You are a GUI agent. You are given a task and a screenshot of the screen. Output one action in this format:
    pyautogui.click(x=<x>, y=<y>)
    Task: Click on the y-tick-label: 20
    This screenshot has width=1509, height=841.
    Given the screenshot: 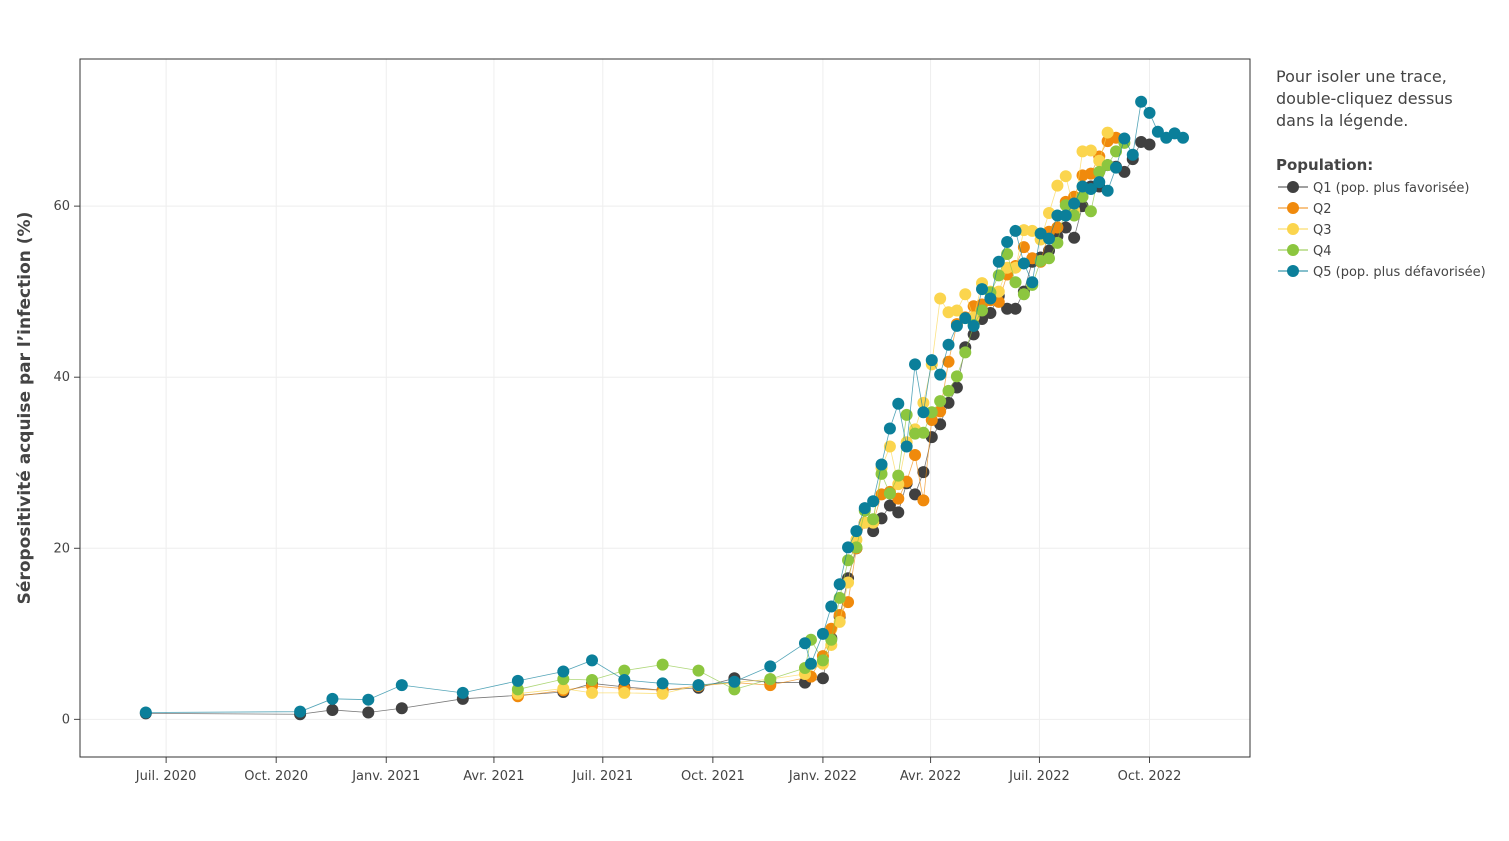 What is the action you would take?
    pyautogui.click(x=61, y=548)
    